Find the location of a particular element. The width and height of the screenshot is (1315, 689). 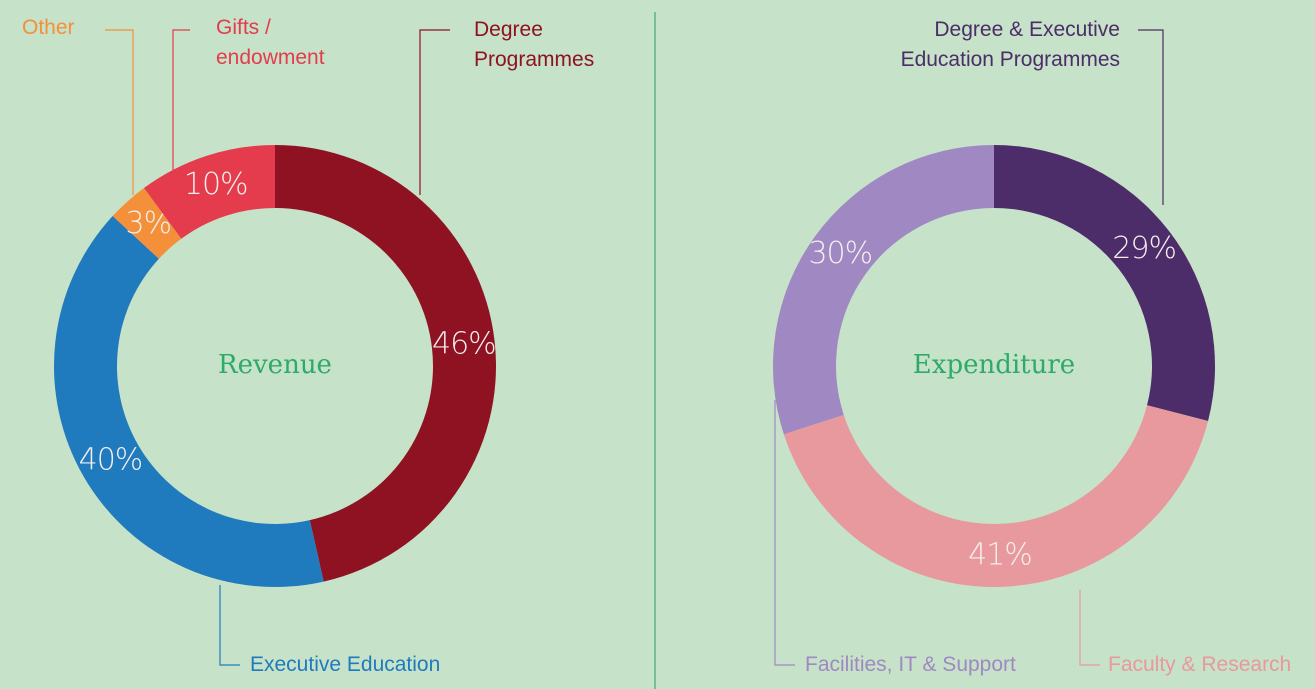

value-label: 41% is located at coordinates (1000, 554).